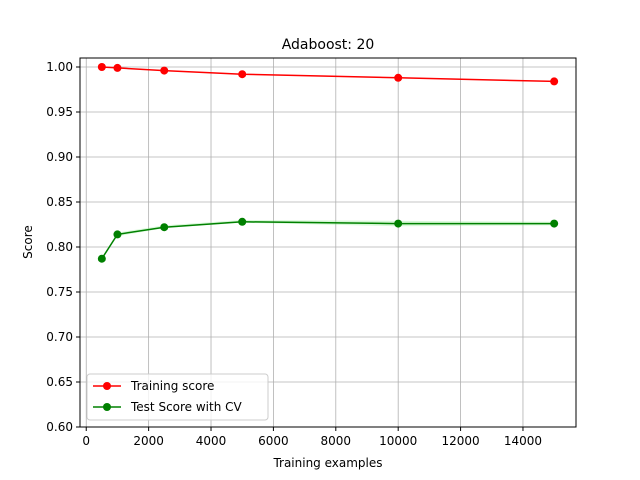 The image size is (640, 480). I want to click on x-axis-label: Training examples, so click(327, 463).